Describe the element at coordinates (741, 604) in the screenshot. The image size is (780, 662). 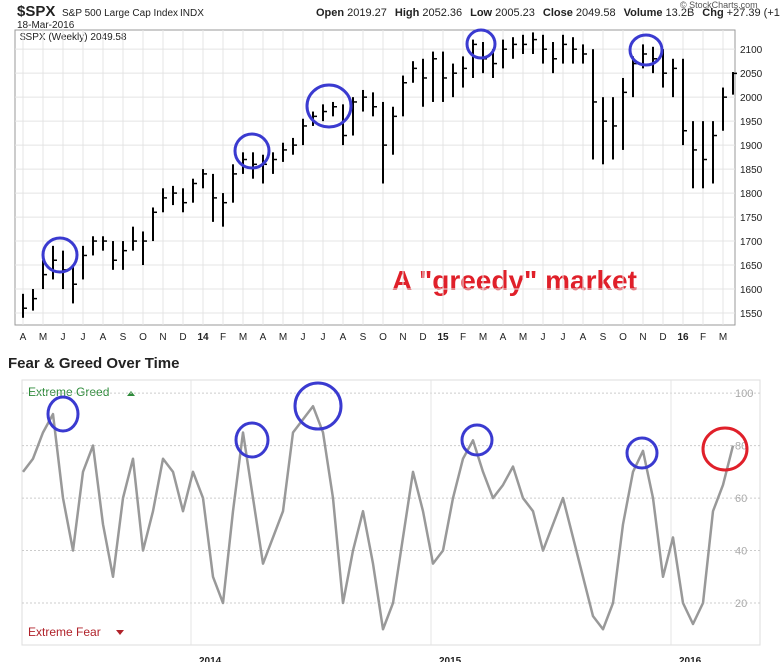
I see `y-tick-label: 20` at that location.